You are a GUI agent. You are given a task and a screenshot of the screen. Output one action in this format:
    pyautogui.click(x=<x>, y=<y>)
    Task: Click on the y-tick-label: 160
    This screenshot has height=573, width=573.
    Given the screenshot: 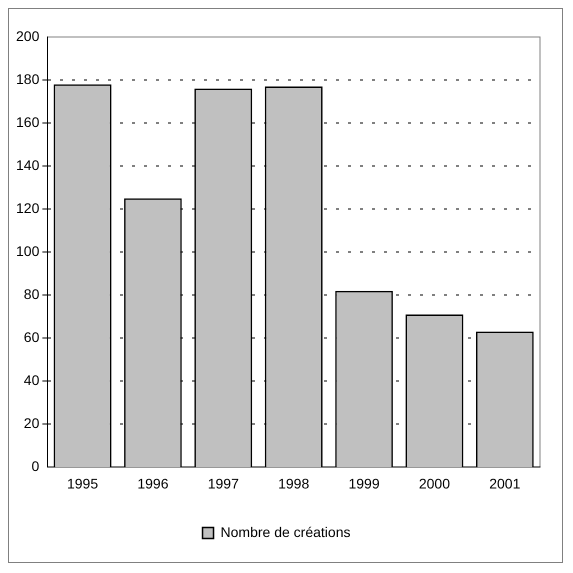 What is the action you would take?
    pyautogui.click(x=28, y=122)
    